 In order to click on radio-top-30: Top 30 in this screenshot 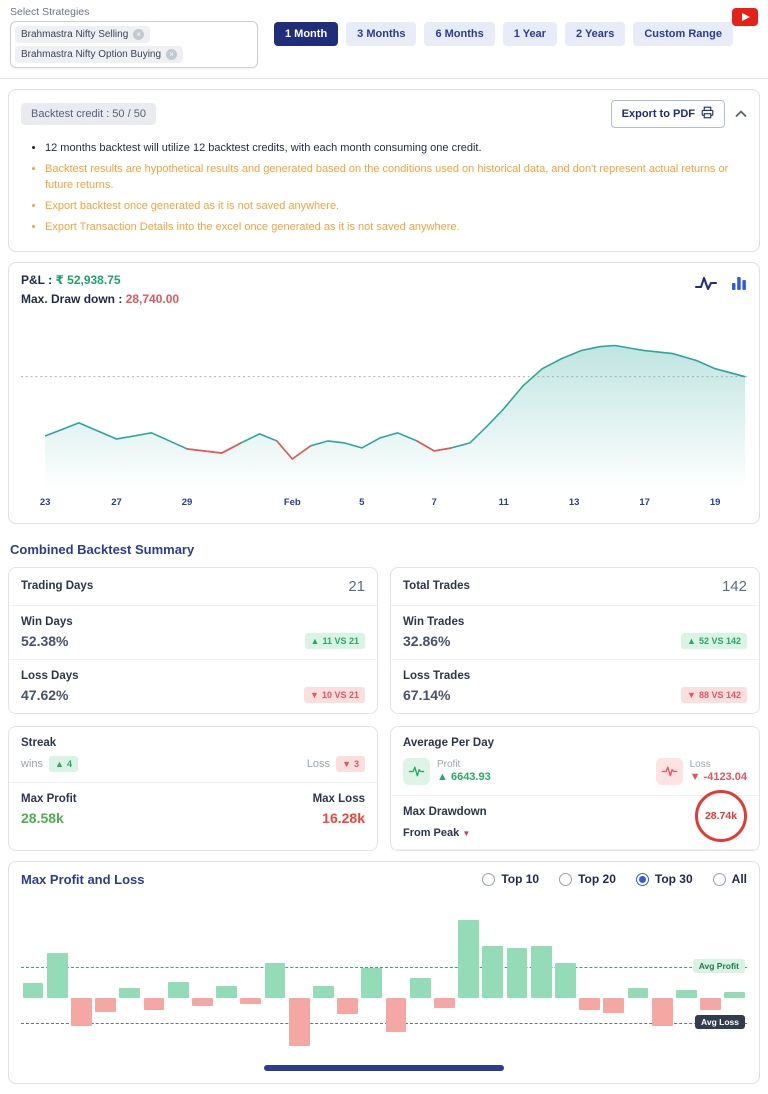, I will do `click(664, 879)`.